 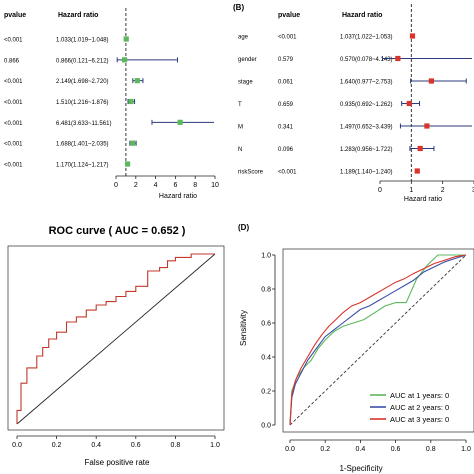 What do you see at coordinates (362, 15) in the screenshot?
I see `hr-header-b: Hazard ratio` at bounding box center [362, 15].